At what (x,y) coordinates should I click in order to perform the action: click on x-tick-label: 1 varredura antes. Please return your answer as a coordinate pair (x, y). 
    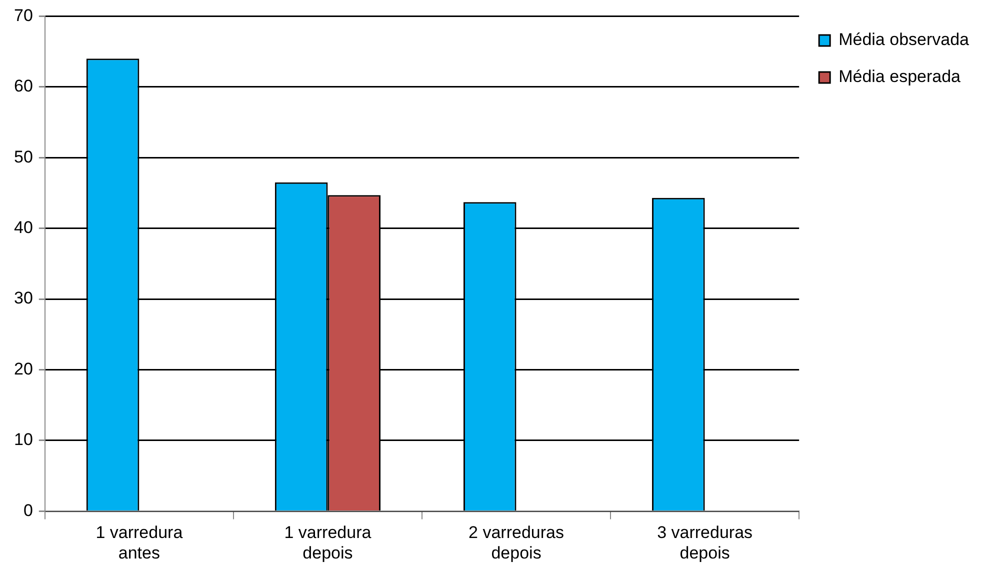
    Looking at the image, I should click on (140, 542).